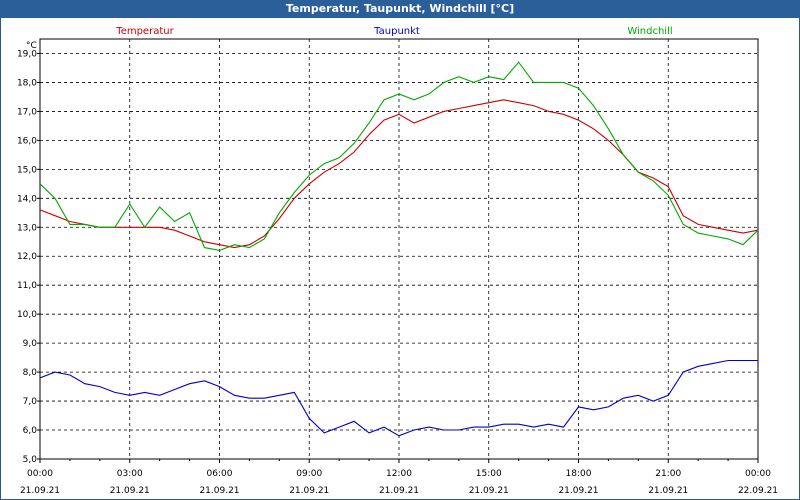  I want to click on y-tick-label: 6,0, so click(30, 431).